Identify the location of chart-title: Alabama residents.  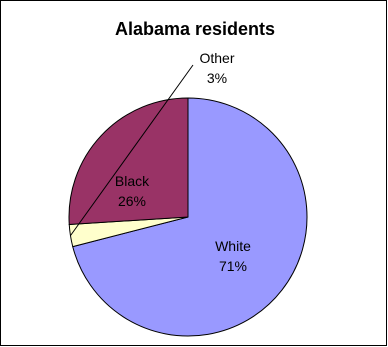
(195, 29).